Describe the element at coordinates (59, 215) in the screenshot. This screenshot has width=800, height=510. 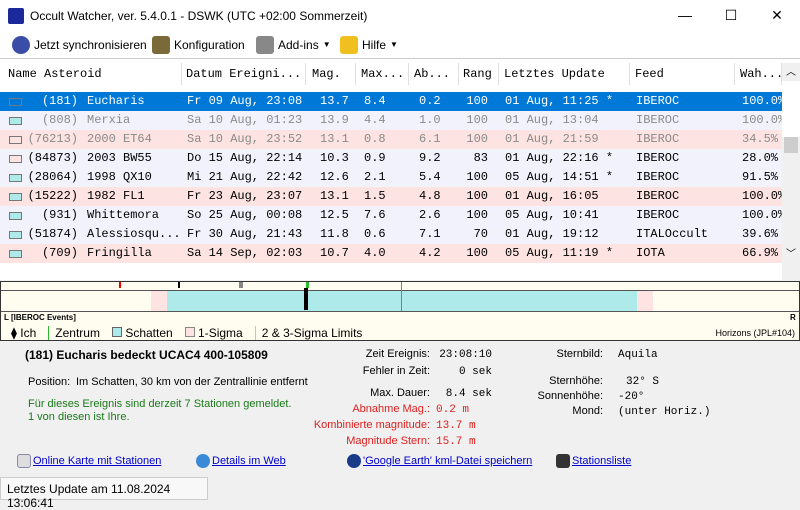
I see `table-cell-number: (931)` at that location.